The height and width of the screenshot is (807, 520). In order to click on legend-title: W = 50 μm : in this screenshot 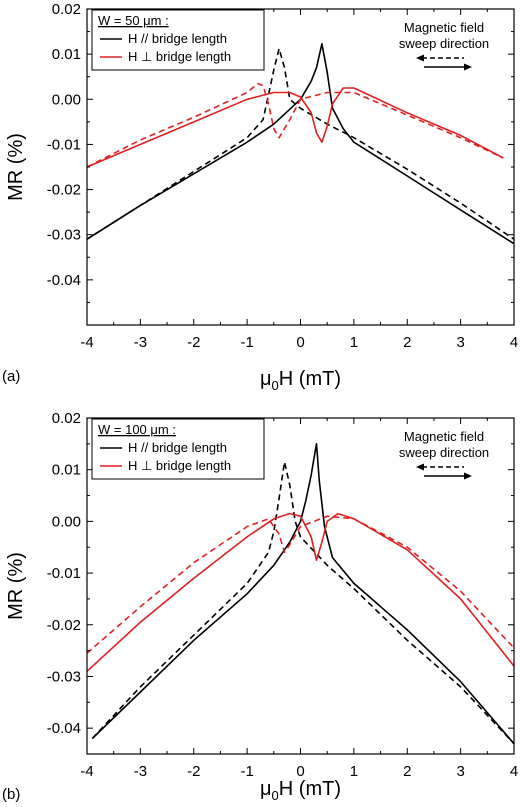, I will do `click(133, 20)`.